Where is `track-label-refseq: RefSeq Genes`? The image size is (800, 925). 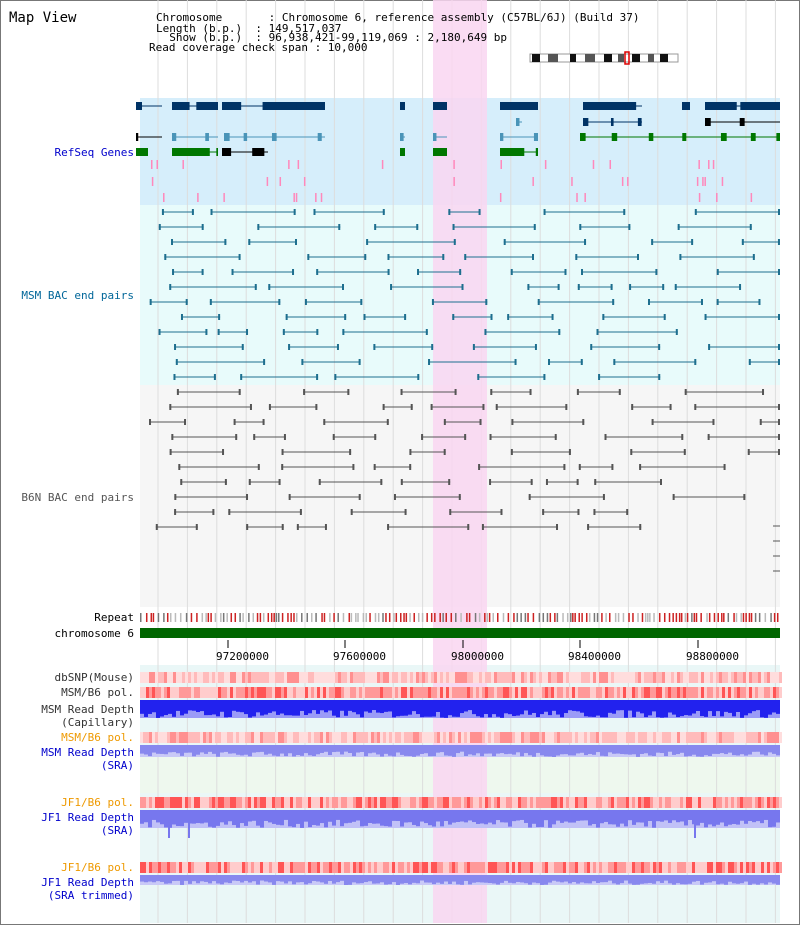
track-label-refseq: RefSeq Genes is located at coordinates (94, 152).